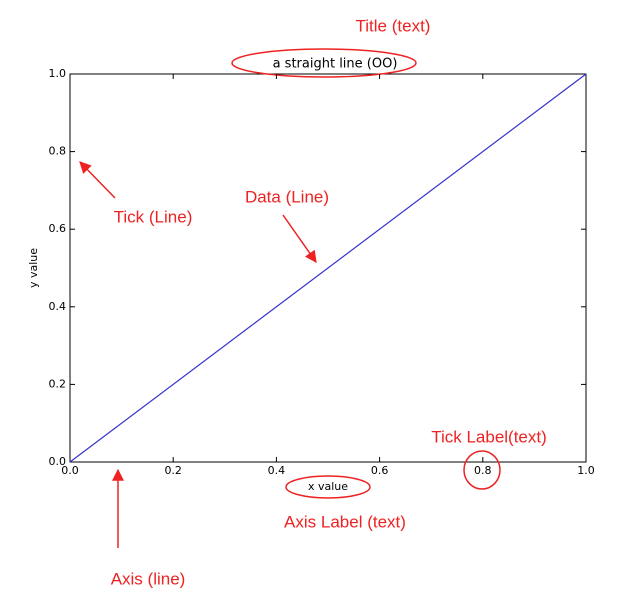 Image resolution: width=638 pixels, height=594 pixels. Describe the element at coordinates (58, 73) in the screenshot. I see `y-tick-label: 1.0` at that location.